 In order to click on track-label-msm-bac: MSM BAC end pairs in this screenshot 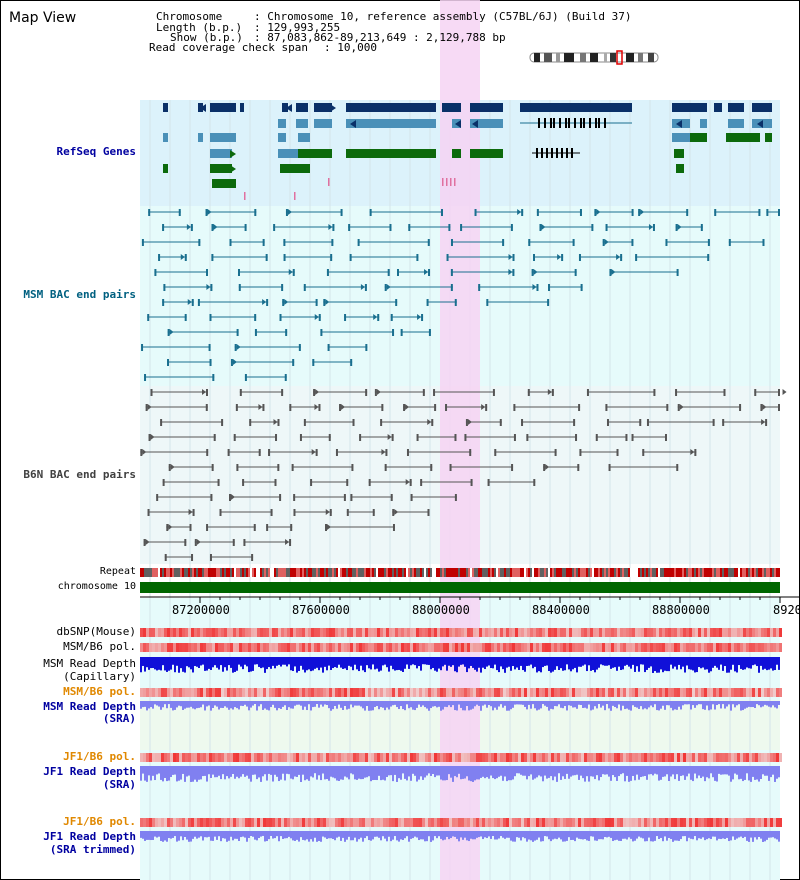, I will do `click(79, 294)`.